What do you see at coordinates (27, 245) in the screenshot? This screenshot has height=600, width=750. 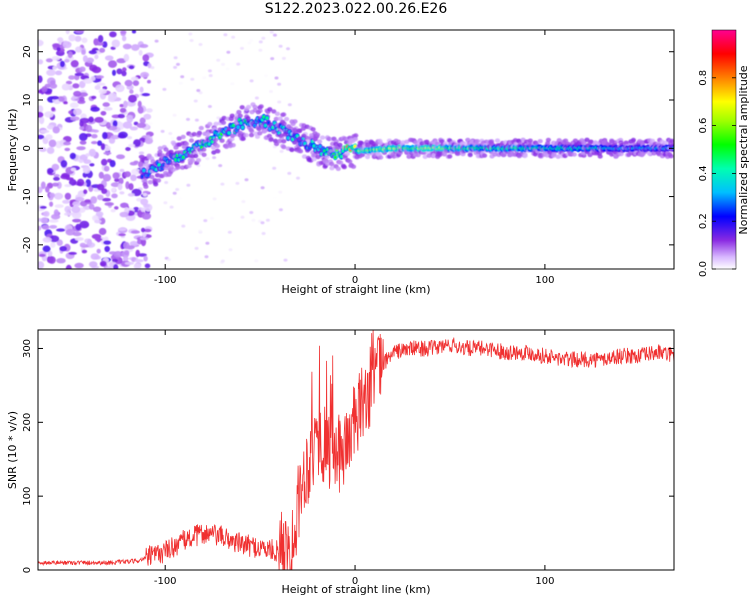 I see `y-tick-label: -20` at bounding box center [27, 245].